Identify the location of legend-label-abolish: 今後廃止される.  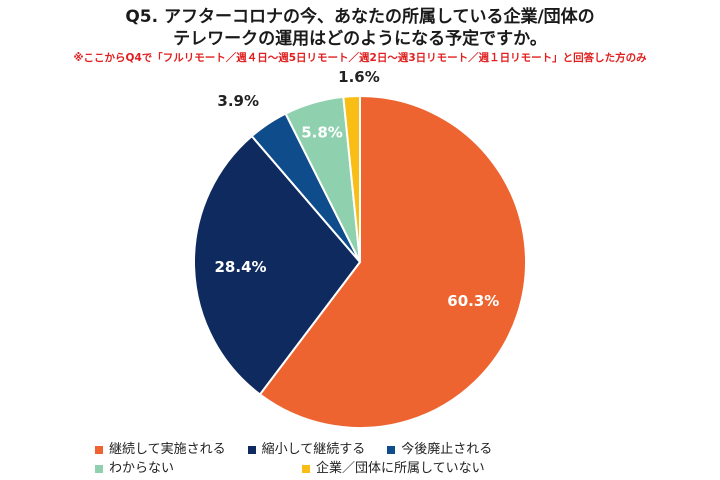
(447, 449).